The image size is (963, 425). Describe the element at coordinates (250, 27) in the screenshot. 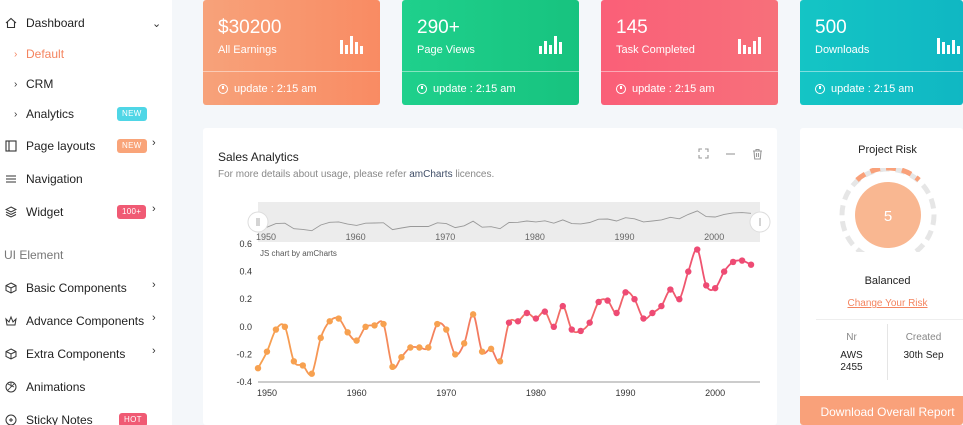

I see `stat-value: $30200` at that location.